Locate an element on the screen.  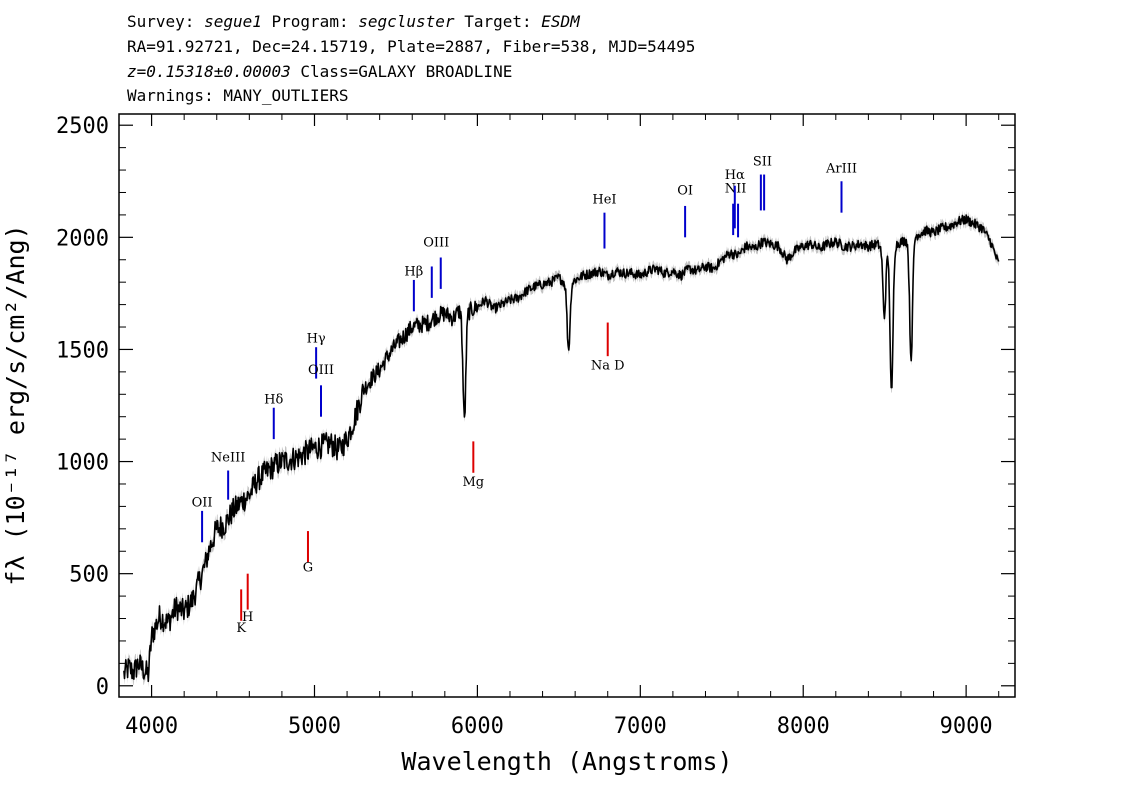
y-tick-label: 0 is located at coordinates (102, 687).